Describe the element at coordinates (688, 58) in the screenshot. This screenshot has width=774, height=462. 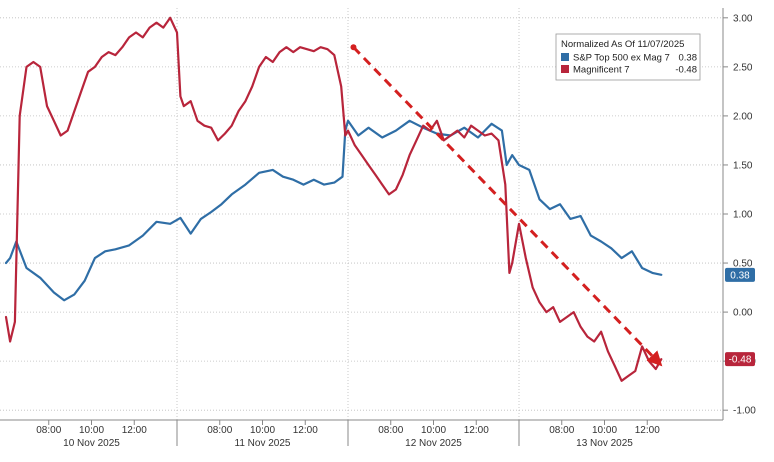
I see `legend-value-sp500: 0.38` at that location.